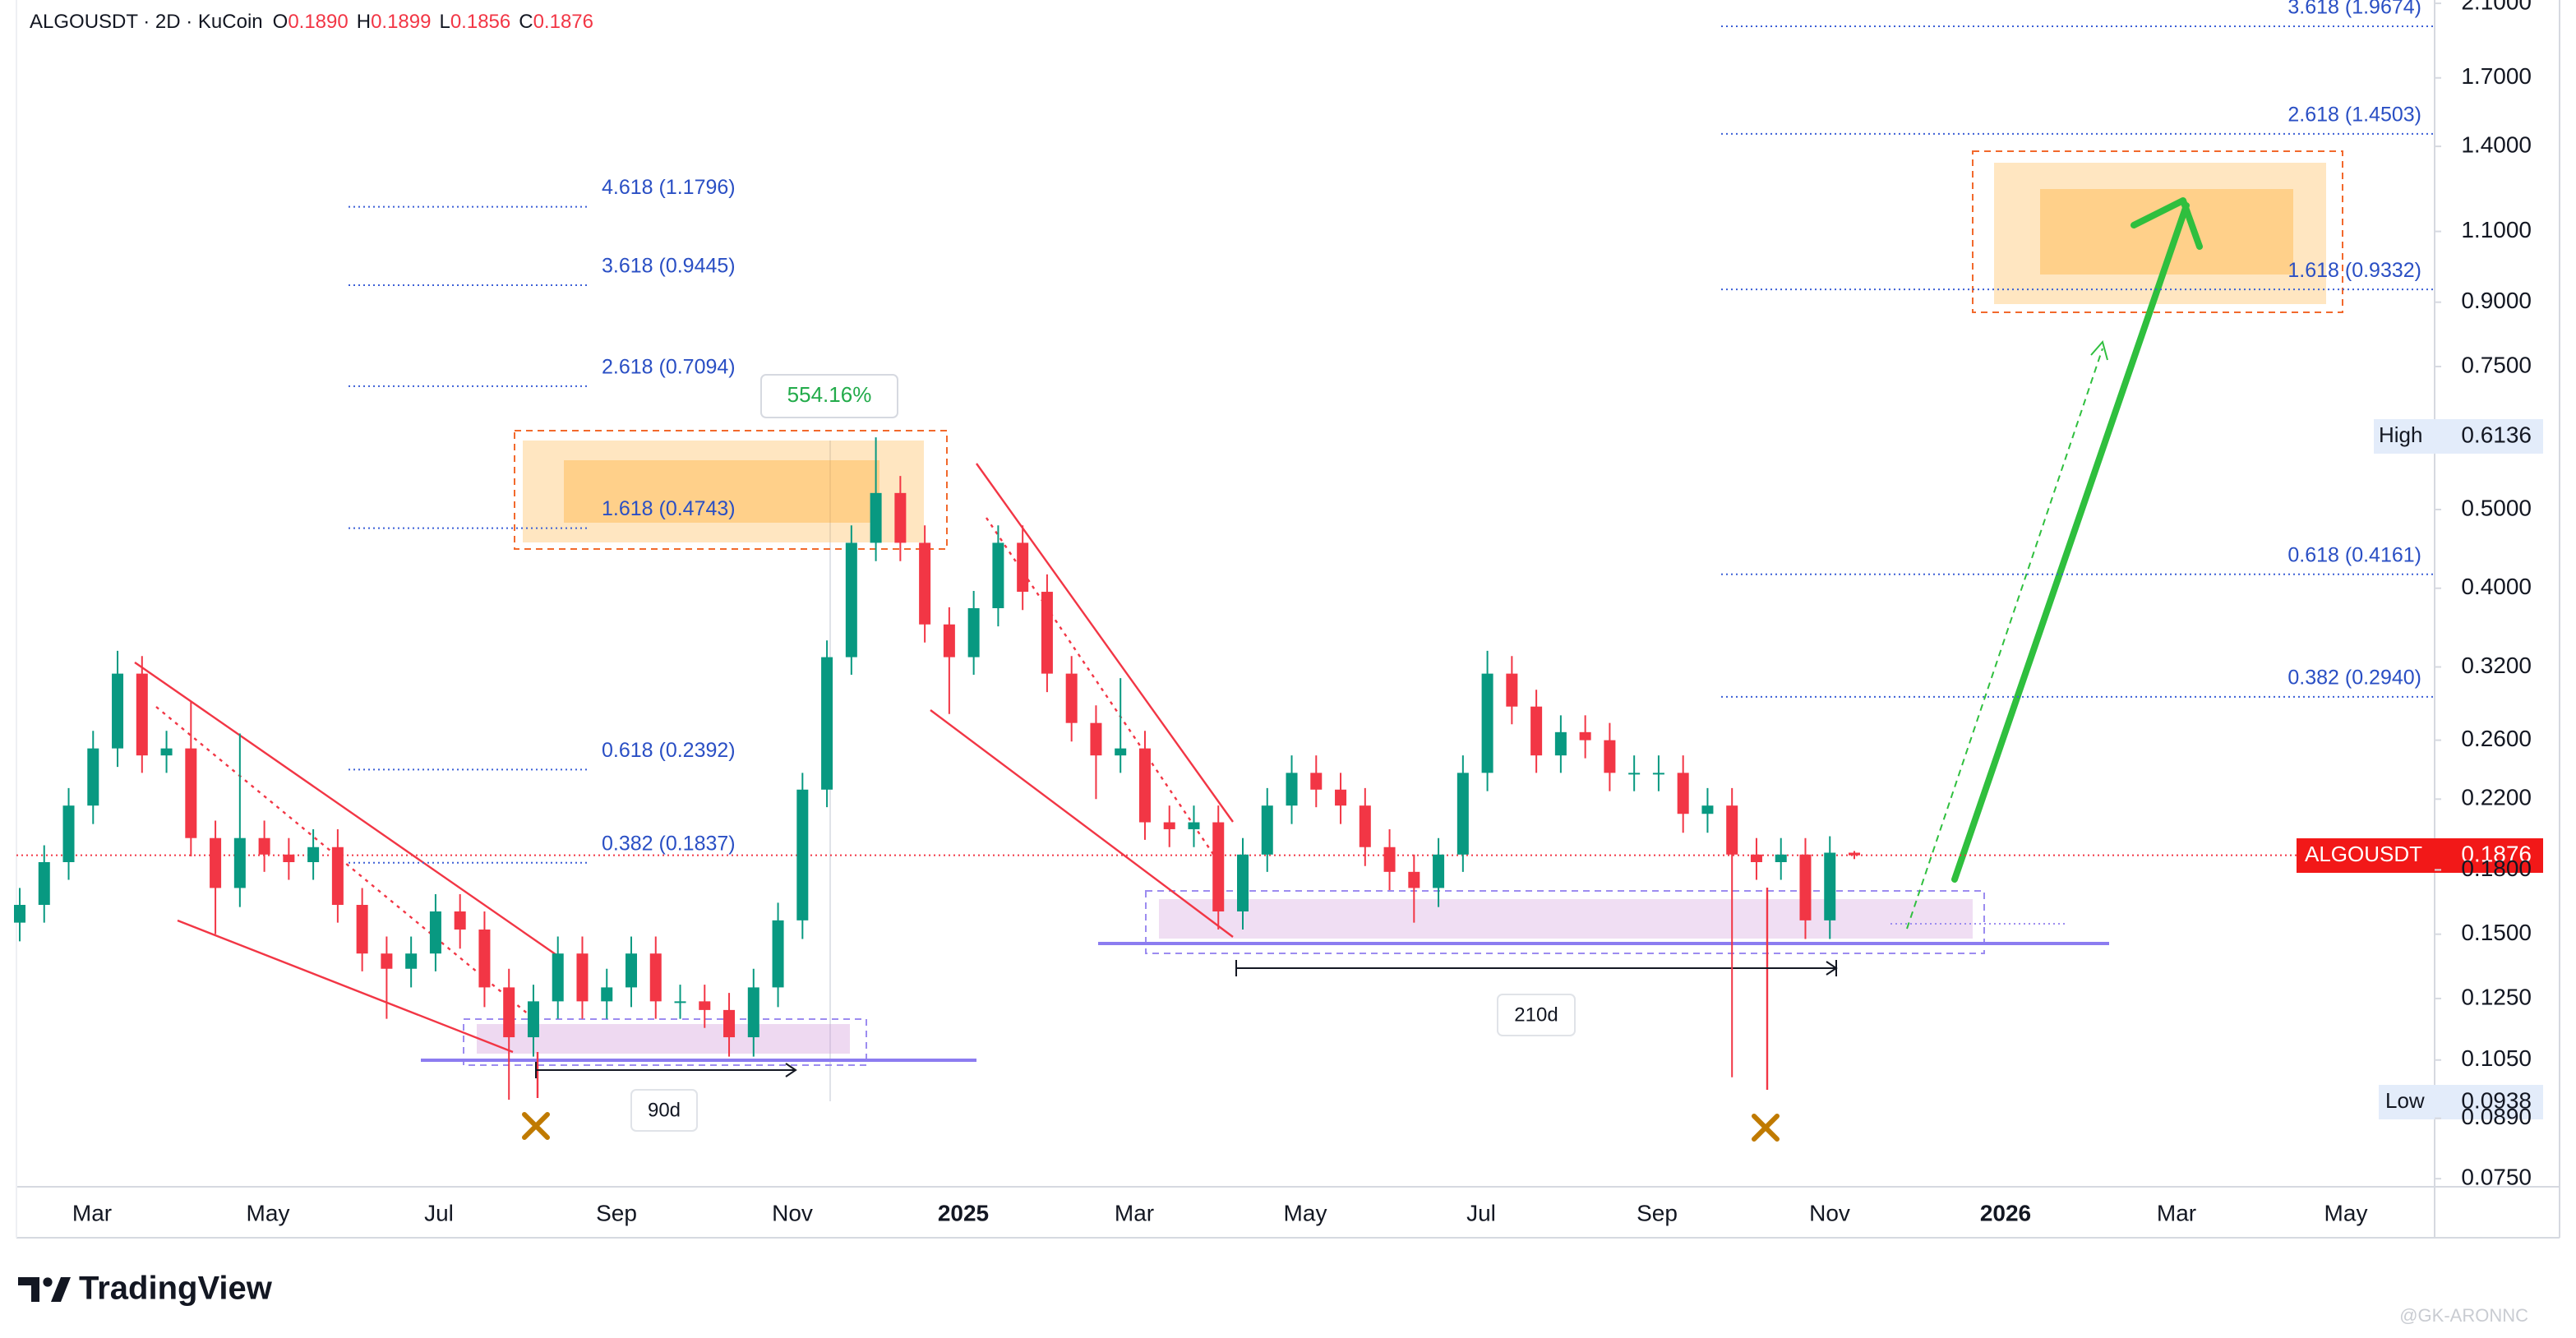 The width and height of the screenshot is (2576, 1338). I want to click on y-tick-label: 1.7000, so click(2496, 76).